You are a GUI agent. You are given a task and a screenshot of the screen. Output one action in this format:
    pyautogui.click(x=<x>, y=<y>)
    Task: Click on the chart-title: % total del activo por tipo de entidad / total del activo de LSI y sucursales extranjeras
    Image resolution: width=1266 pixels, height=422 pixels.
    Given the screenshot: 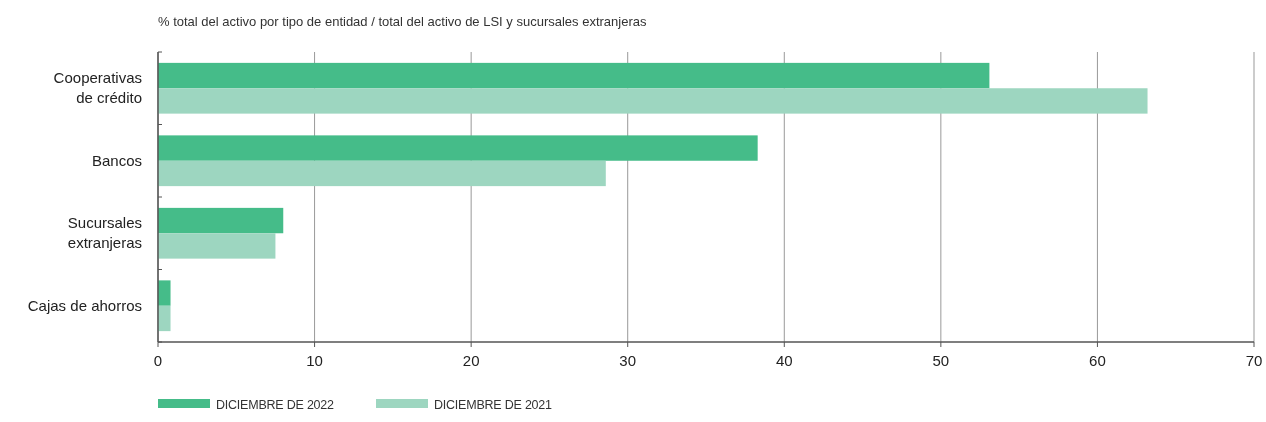 What is the action you would take?
    pyautogui.click(x=402, y=21)
    